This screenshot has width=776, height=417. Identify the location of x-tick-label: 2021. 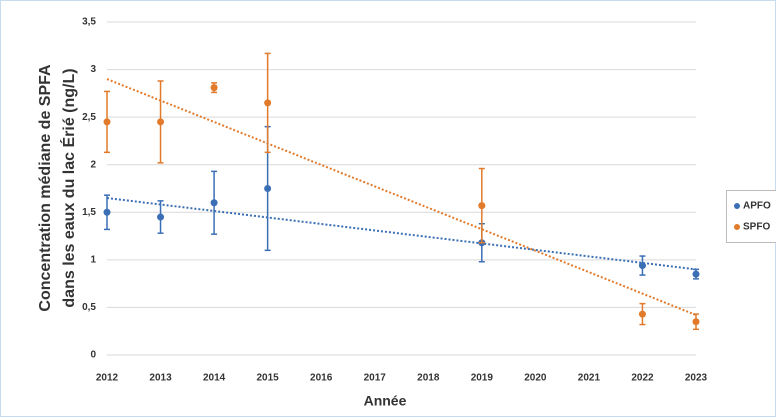
(589, 378).